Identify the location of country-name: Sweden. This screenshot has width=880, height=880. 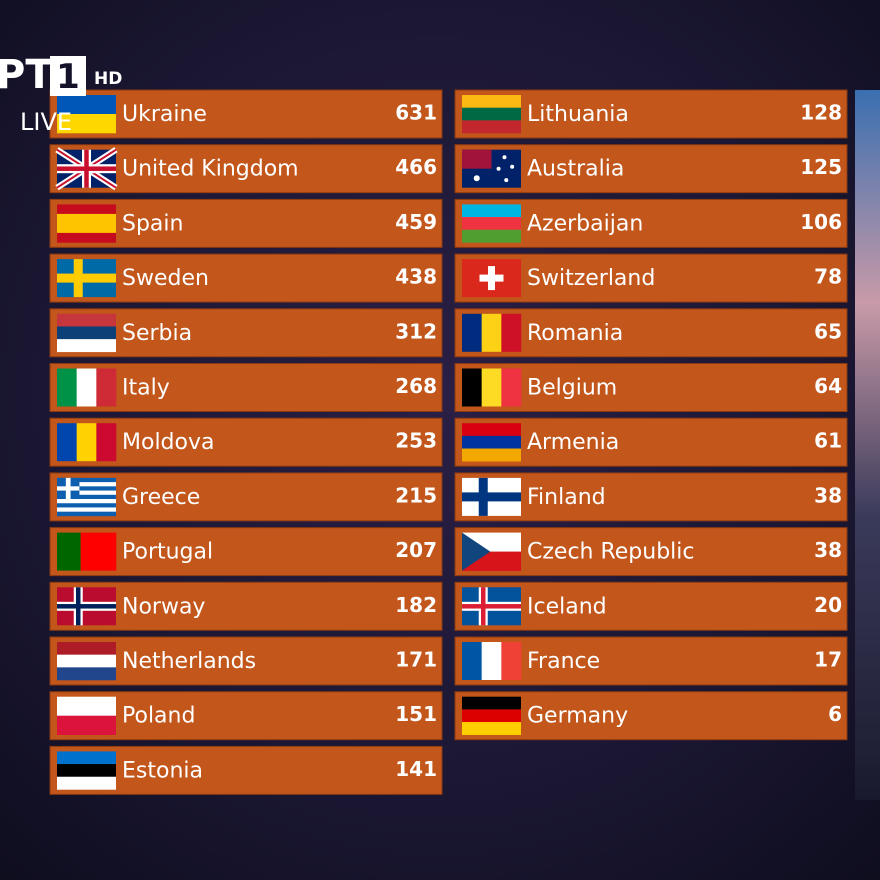
(165, 278).